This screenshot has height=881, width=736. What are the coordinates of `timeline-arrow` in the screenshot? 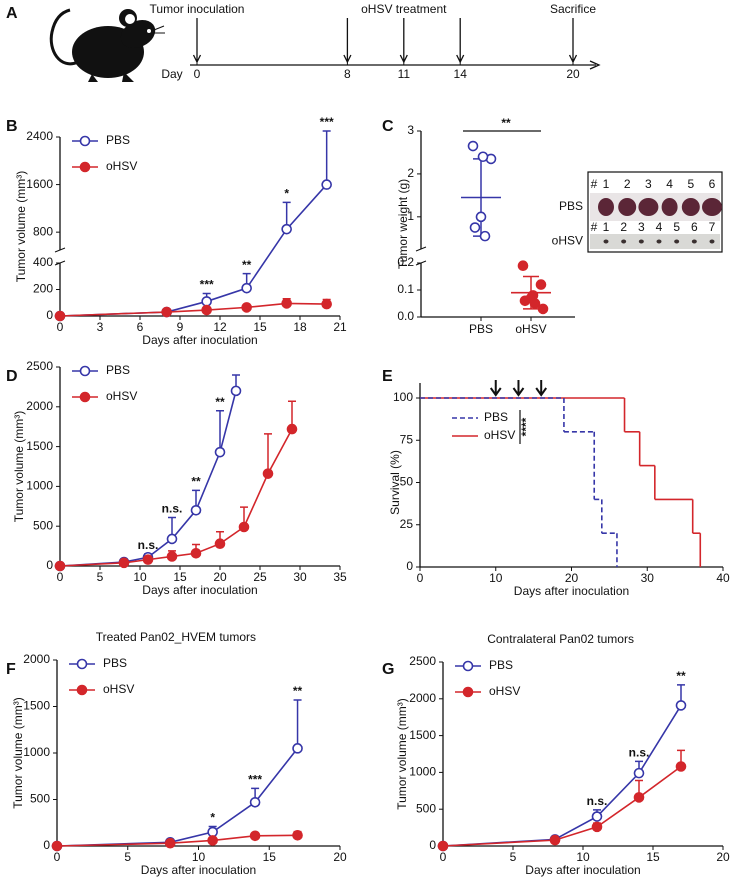 It's located at (197, 41).